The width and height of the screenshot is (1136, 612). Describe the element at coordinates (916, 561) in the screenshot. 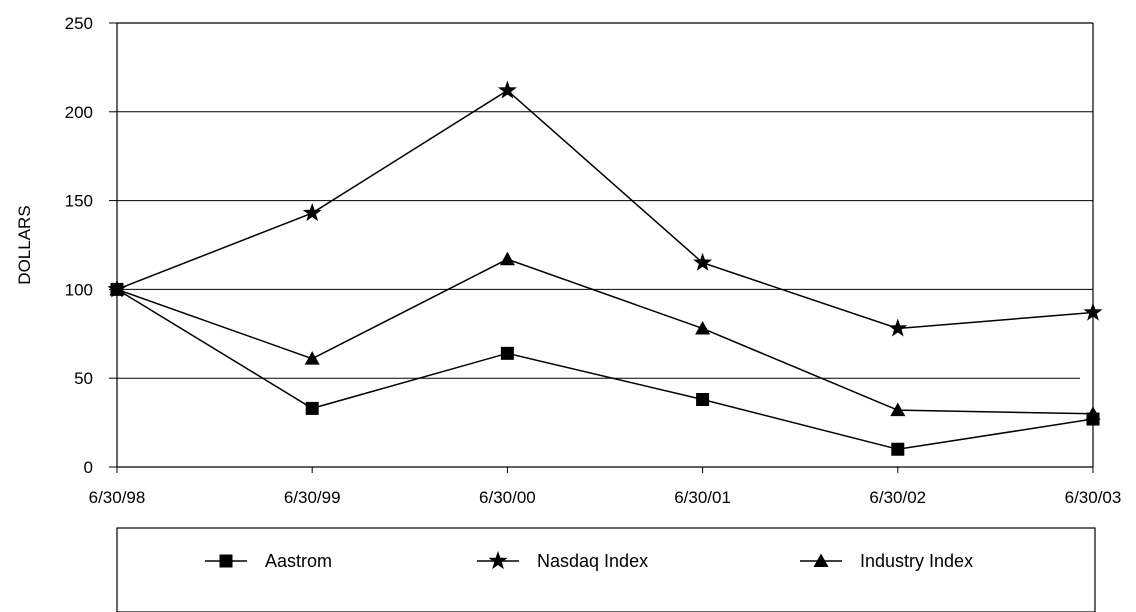

I see `legend-label: Industry Index` at that location.